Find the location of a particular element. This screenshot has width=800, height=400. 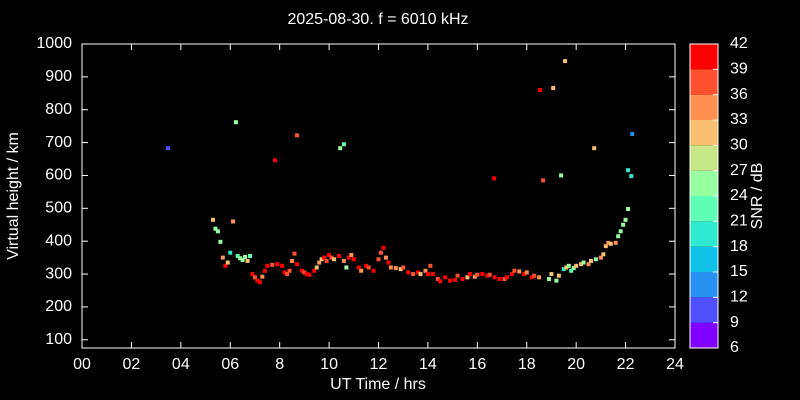

colorbar-tick-label: 12 is located at coordinates (739, 297).